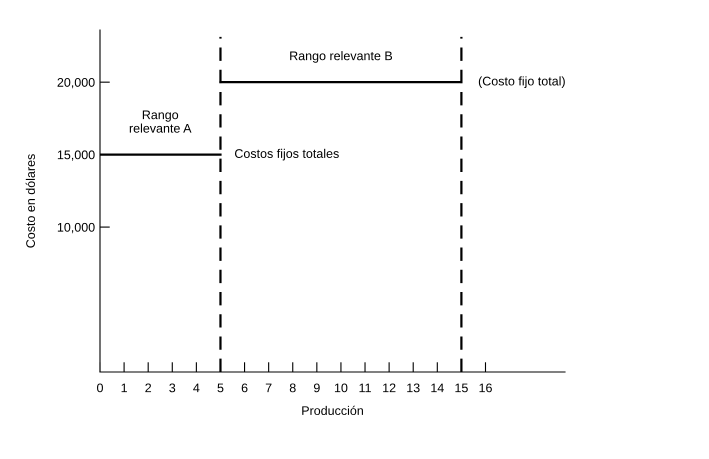 The height and width of the screenshot is (459, 709). Describe the element at coordinates (413, 387) in the screenshot. I see `x-tick-label: 13` at that location.